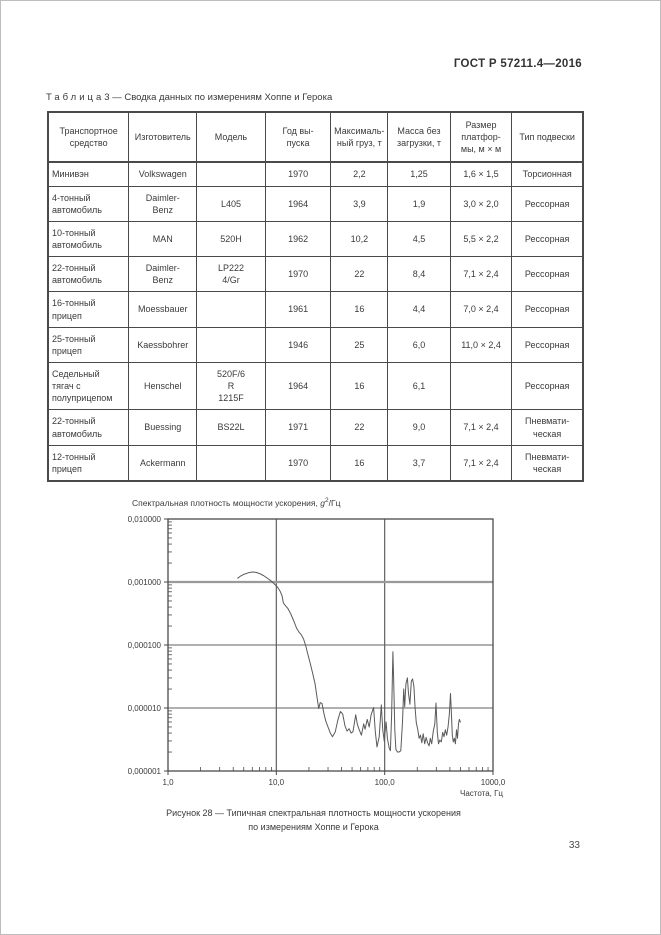  I want to click on column-header: Транспортное средство, so click(88, 137).